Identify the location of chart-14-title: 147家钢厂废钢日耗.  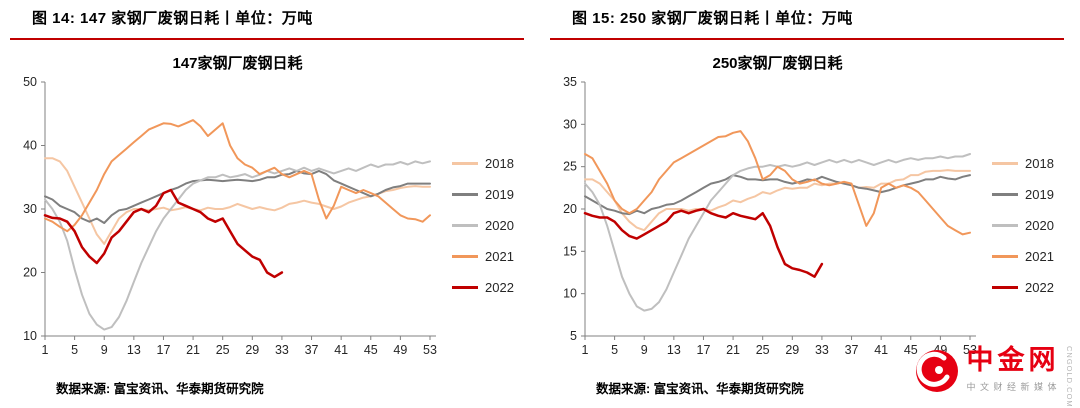
(237, 63).